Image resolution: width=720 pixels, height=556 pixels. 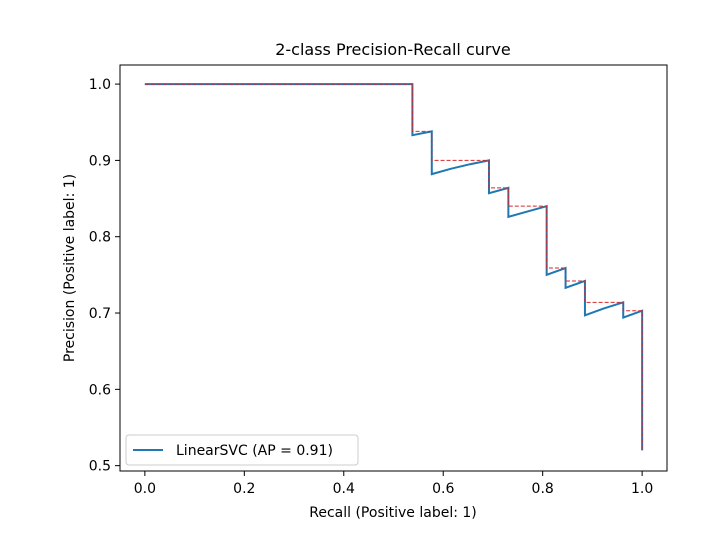 What do you see at coordinates (100, 467) in the screenshot?
I see `y-tick-label: 0.5` at bounding box center [100, 467].